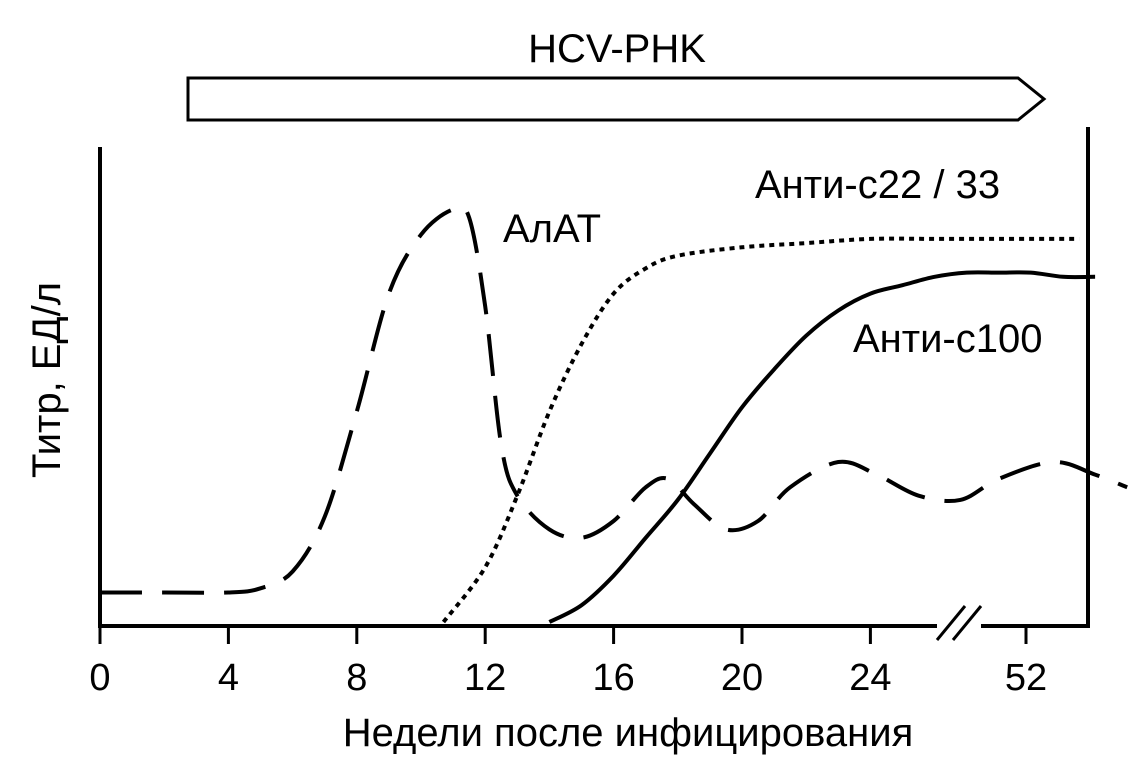  I want to click on x-tick-label: 4, so click(228, 678).